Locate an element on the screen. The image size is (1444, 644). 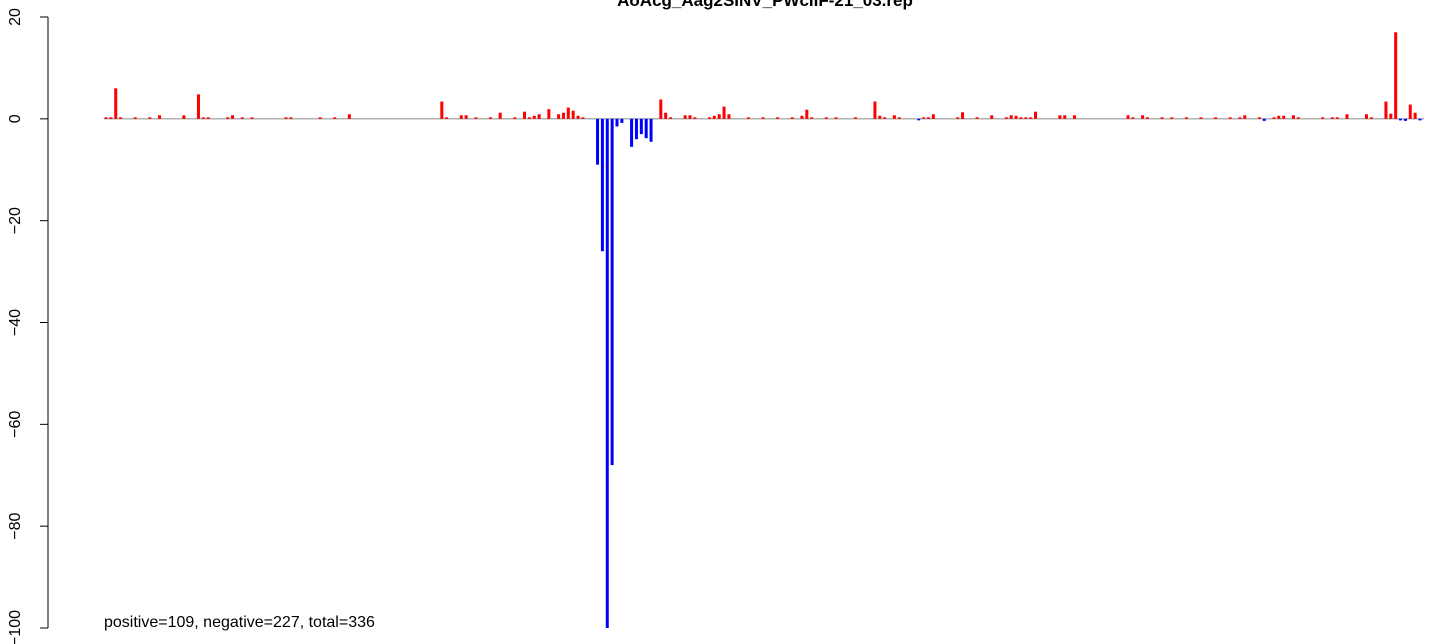
y-tick-label: −40 is located at coordinates (15, 322).